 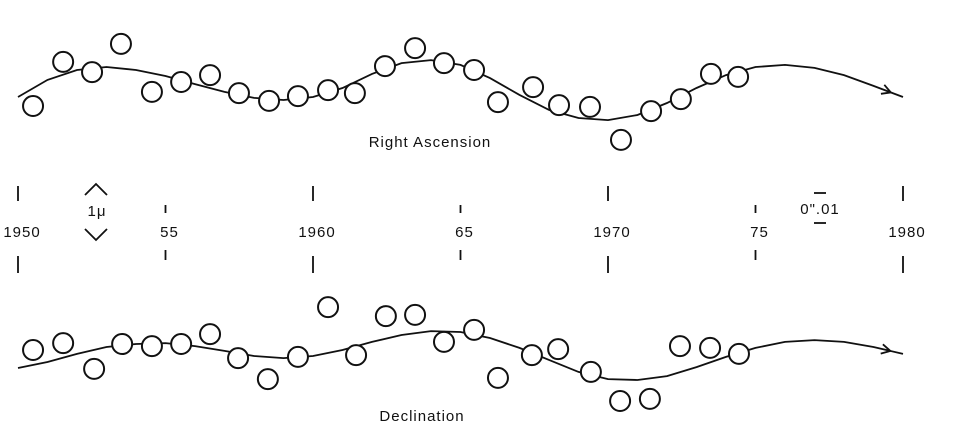 What do you see at coordinates (316, 232) in the screenshot?
I see `x-tick-label: 1960` at bounding box center [316, 232].